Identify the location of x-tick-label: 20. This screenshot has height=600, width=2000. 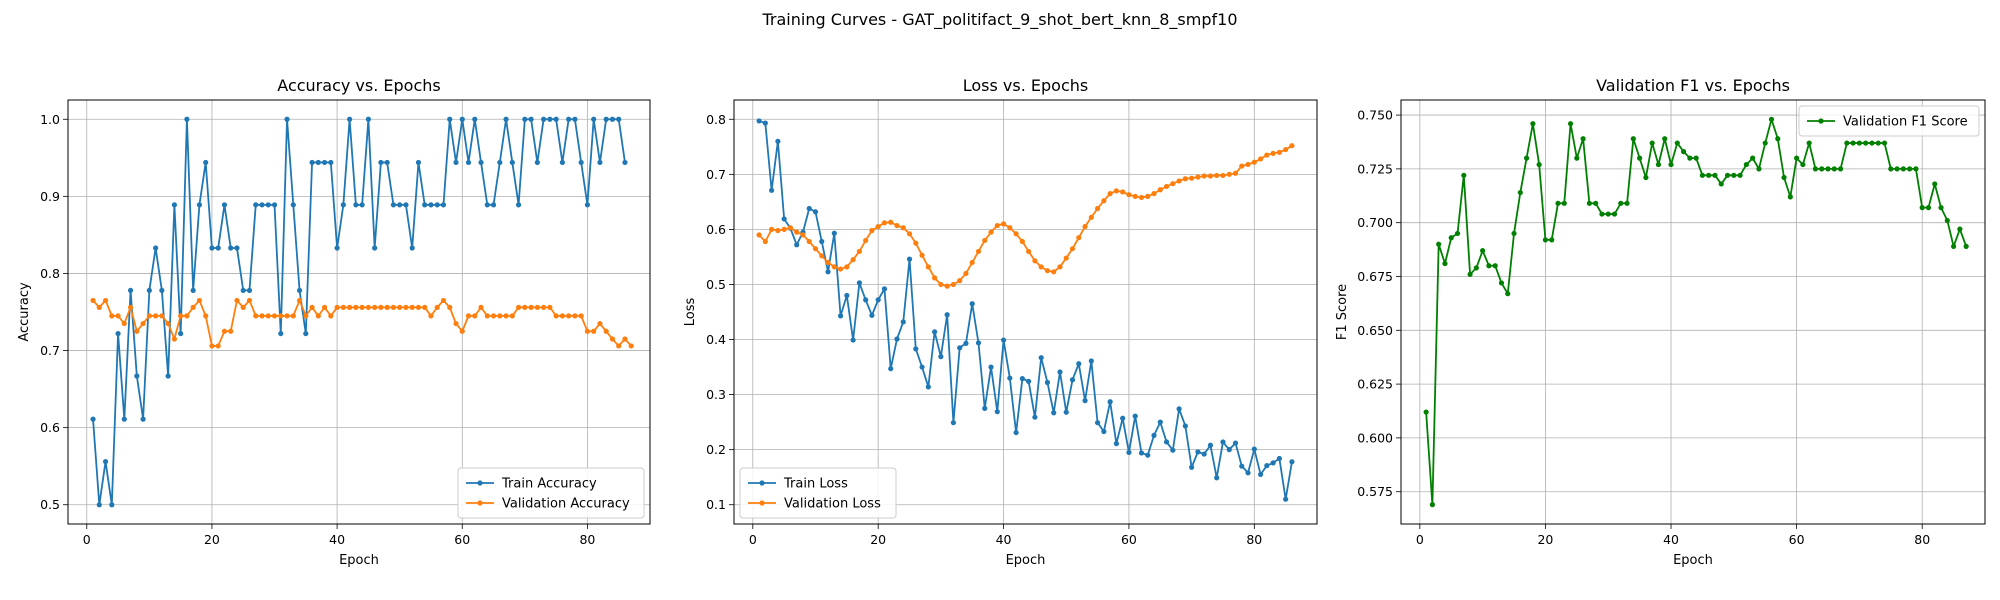
(212, 539).